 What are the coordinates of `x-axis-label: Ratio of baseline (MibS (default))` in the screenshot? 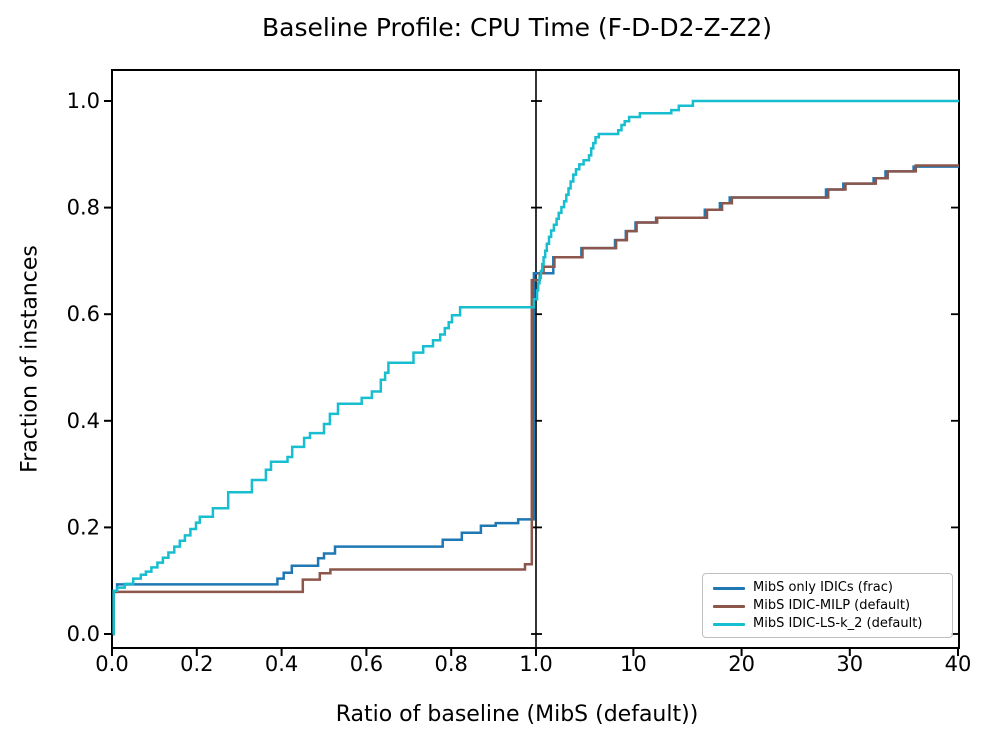 It's located at (517, 714).